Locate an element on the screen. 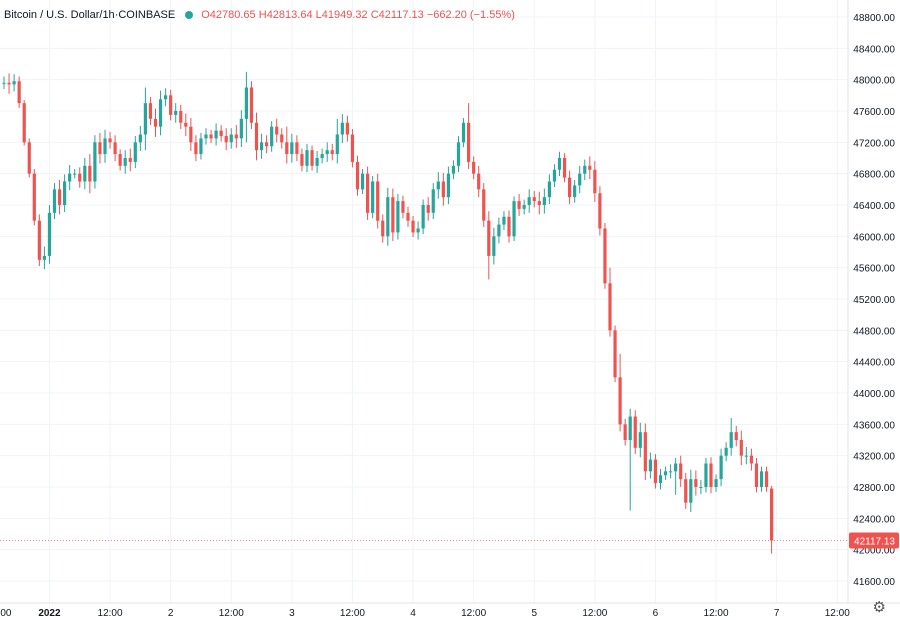 The height and width of the screenshot is (620, 900). price-tick-label: 47600.00 is located at coordinates (874, 112).